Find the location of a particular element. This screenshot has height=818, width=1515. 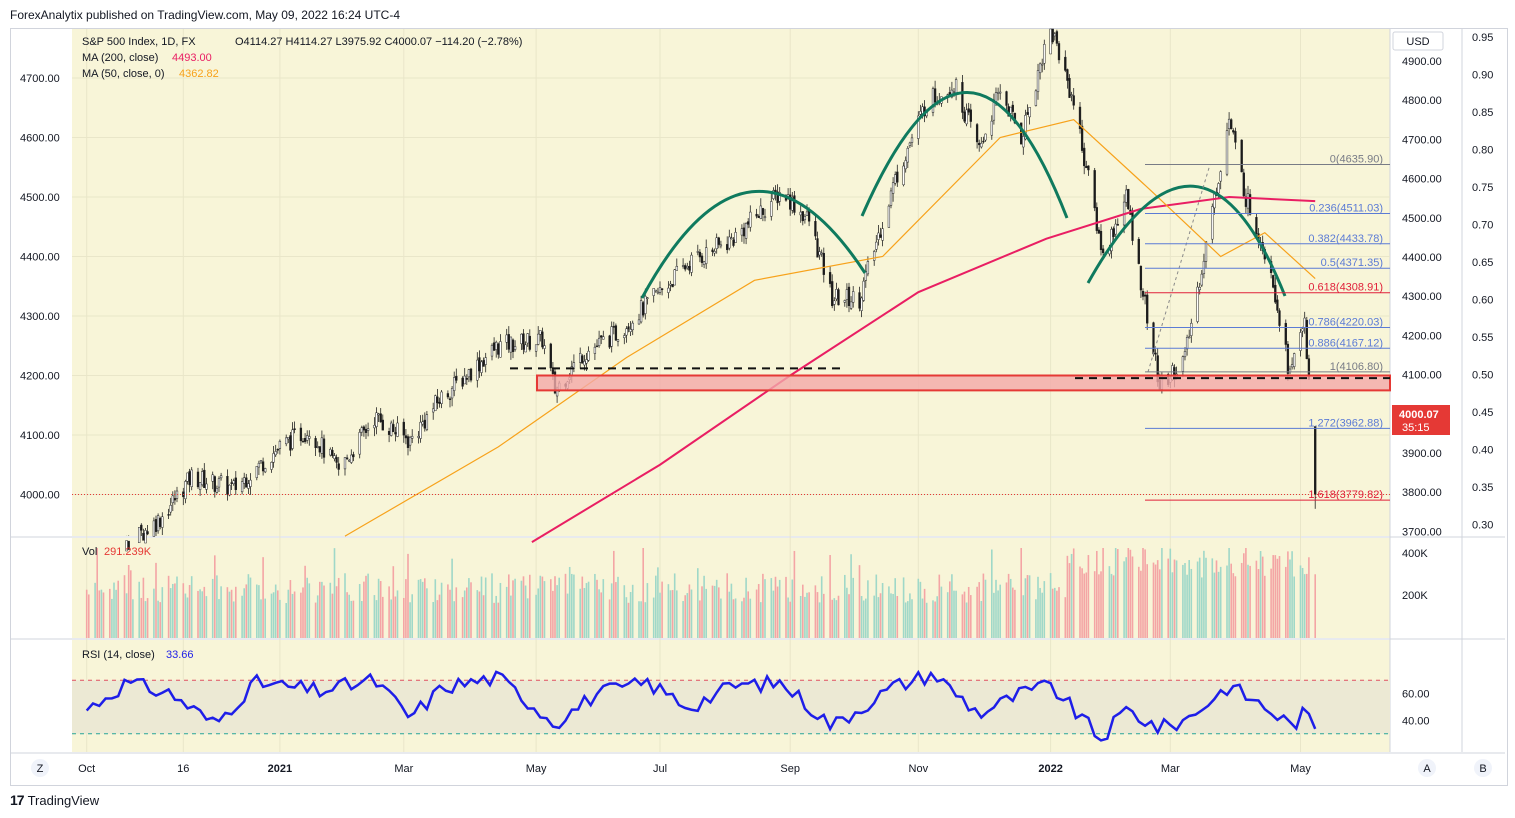

zoom-button is located at coordinates (40, 768).